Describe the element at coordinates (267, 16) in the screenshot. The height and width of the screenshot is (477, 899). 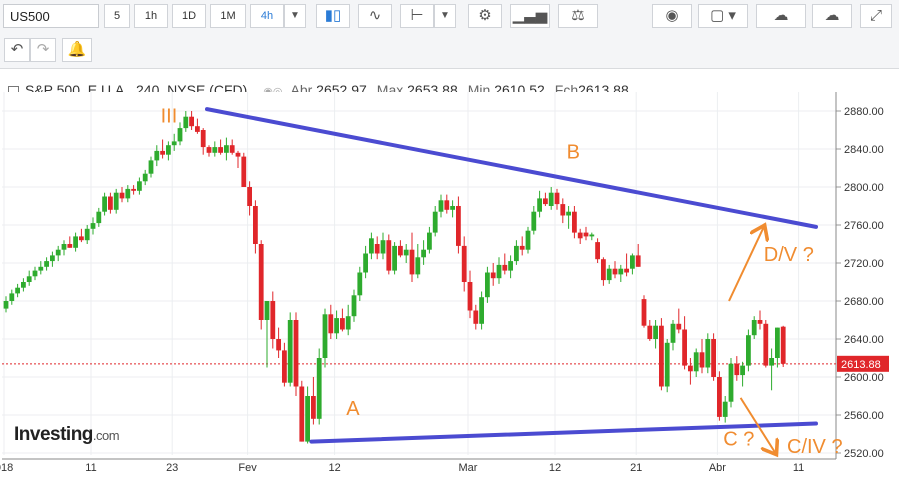
I see `timeframe-4h: 4h` at that location.